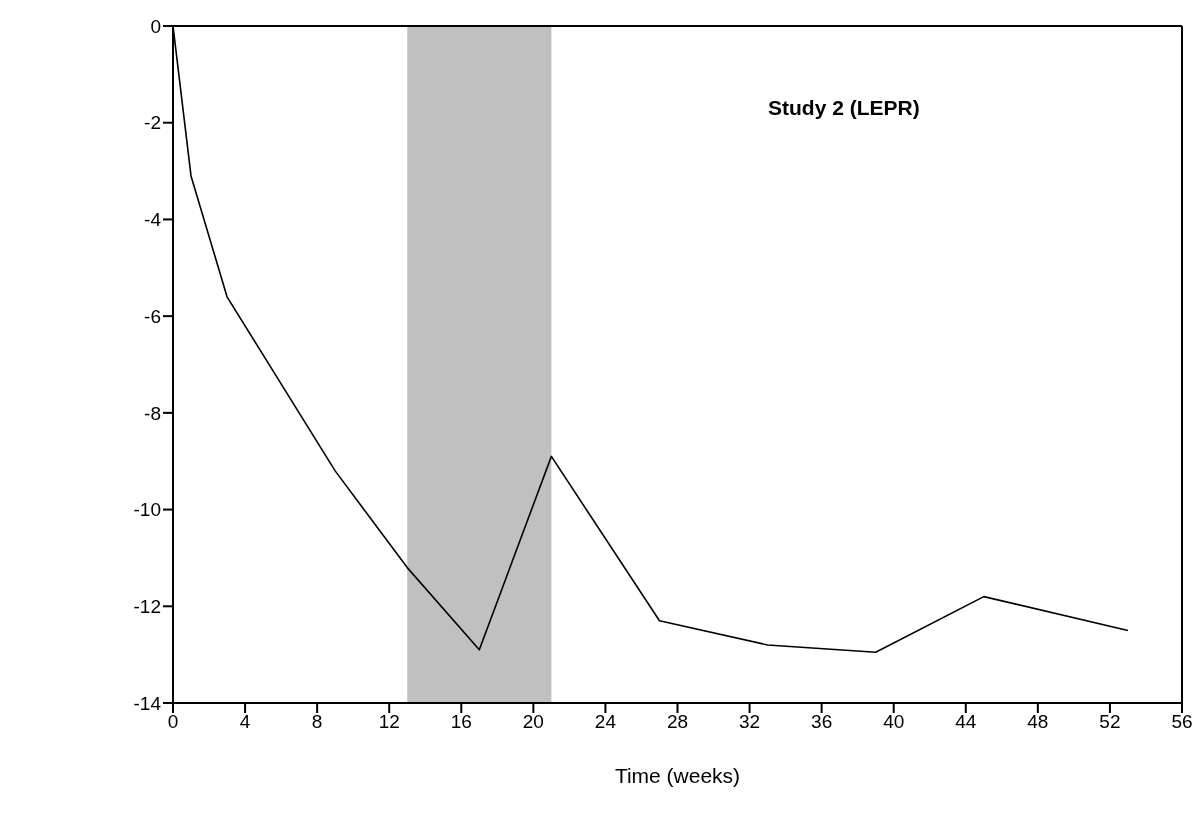 The width and height of the screenshot is (1201, 825). Describe the element at coordinates (152, 123) in the screenshot. I see `y-tick-label: -2` at that location.